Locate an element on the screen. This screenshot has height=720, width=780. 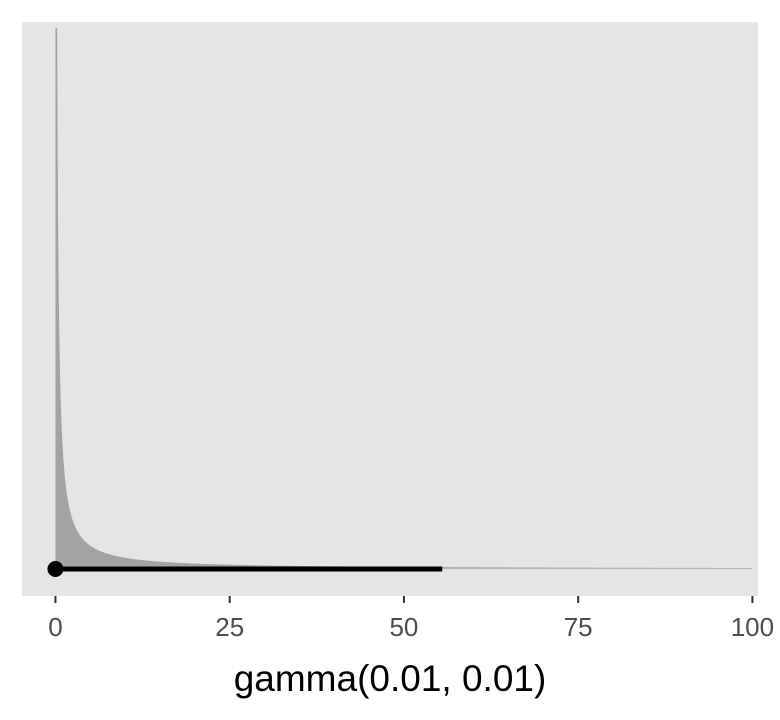
x-tick-label: 25 is located at coordinates (229, 627).